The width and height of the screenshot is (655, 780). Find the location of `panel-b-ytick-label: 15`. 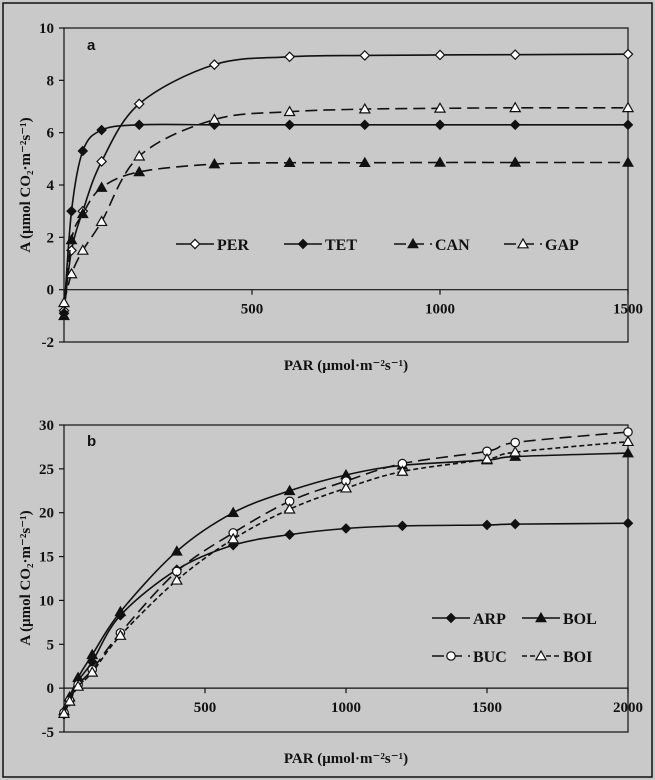

panel-b-ytick-label: 15 is located at coordinates (46, 558).